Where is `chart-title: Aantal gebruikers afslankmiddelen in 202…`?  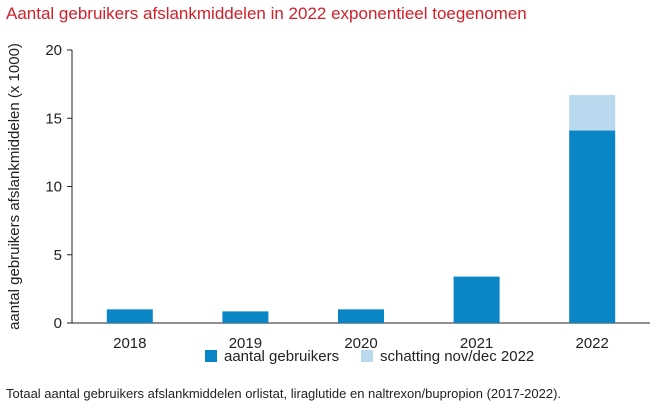
chart-title: Aantal gebruikers afslankmiddelen in 202… is located at coordinates (266, 13).